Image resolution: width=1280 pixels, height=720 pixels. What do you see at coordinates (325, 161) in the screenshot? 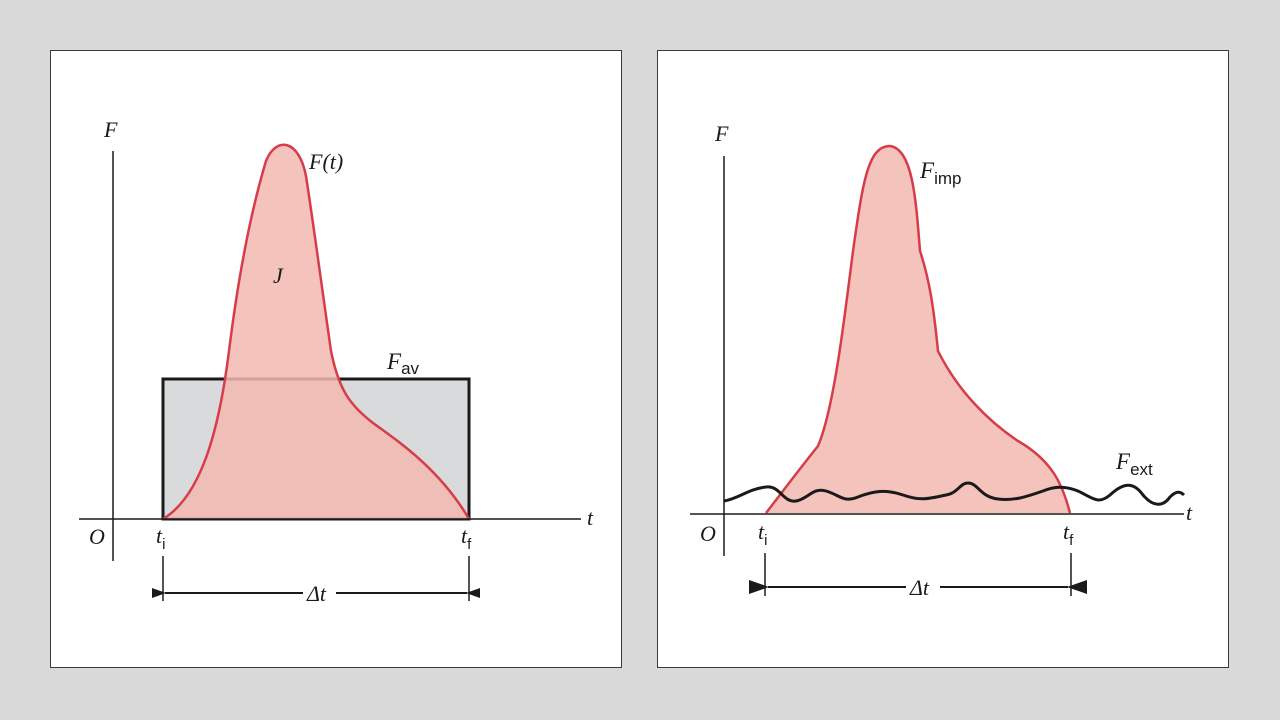
I see `curve-label: F(t)` at bounding box center [325, 161].